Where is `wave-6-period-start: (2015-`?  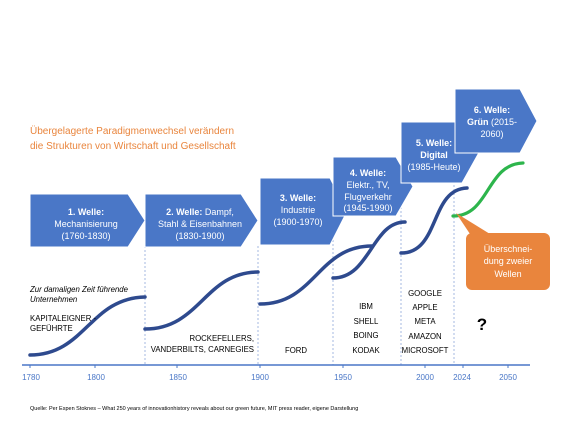
wave-6-period-start: (2015- is located at coordinates (504, 122).